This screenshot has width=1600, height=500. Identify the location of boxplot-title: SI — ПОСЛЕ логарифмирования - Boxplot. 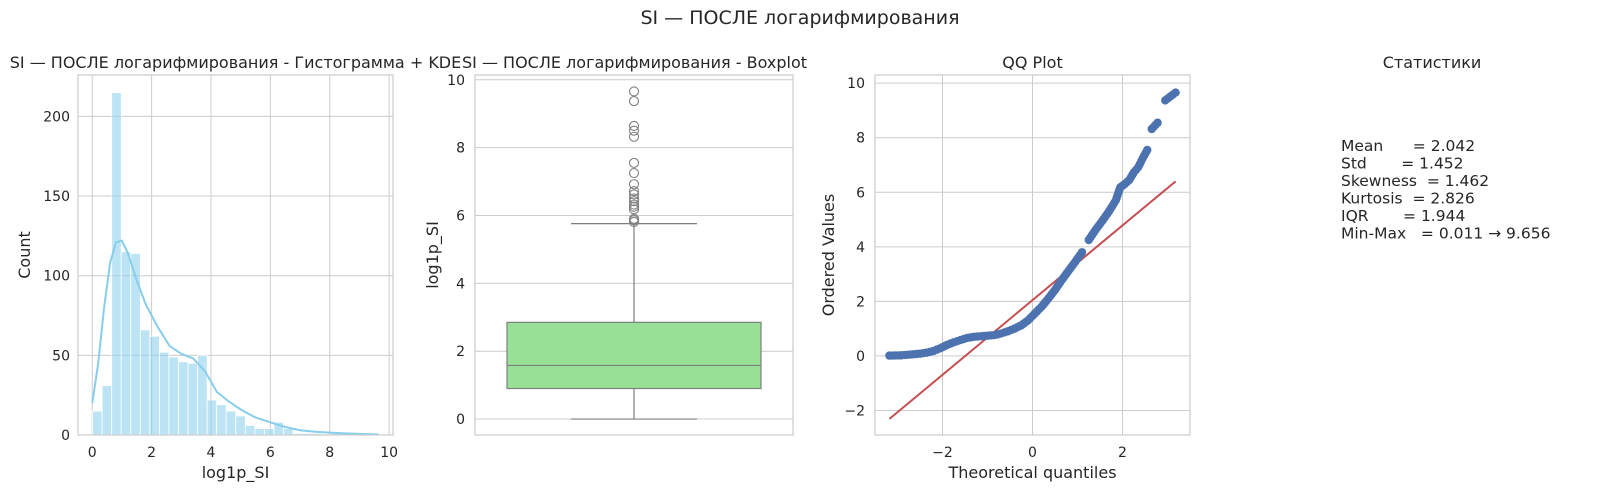
(634, 62).